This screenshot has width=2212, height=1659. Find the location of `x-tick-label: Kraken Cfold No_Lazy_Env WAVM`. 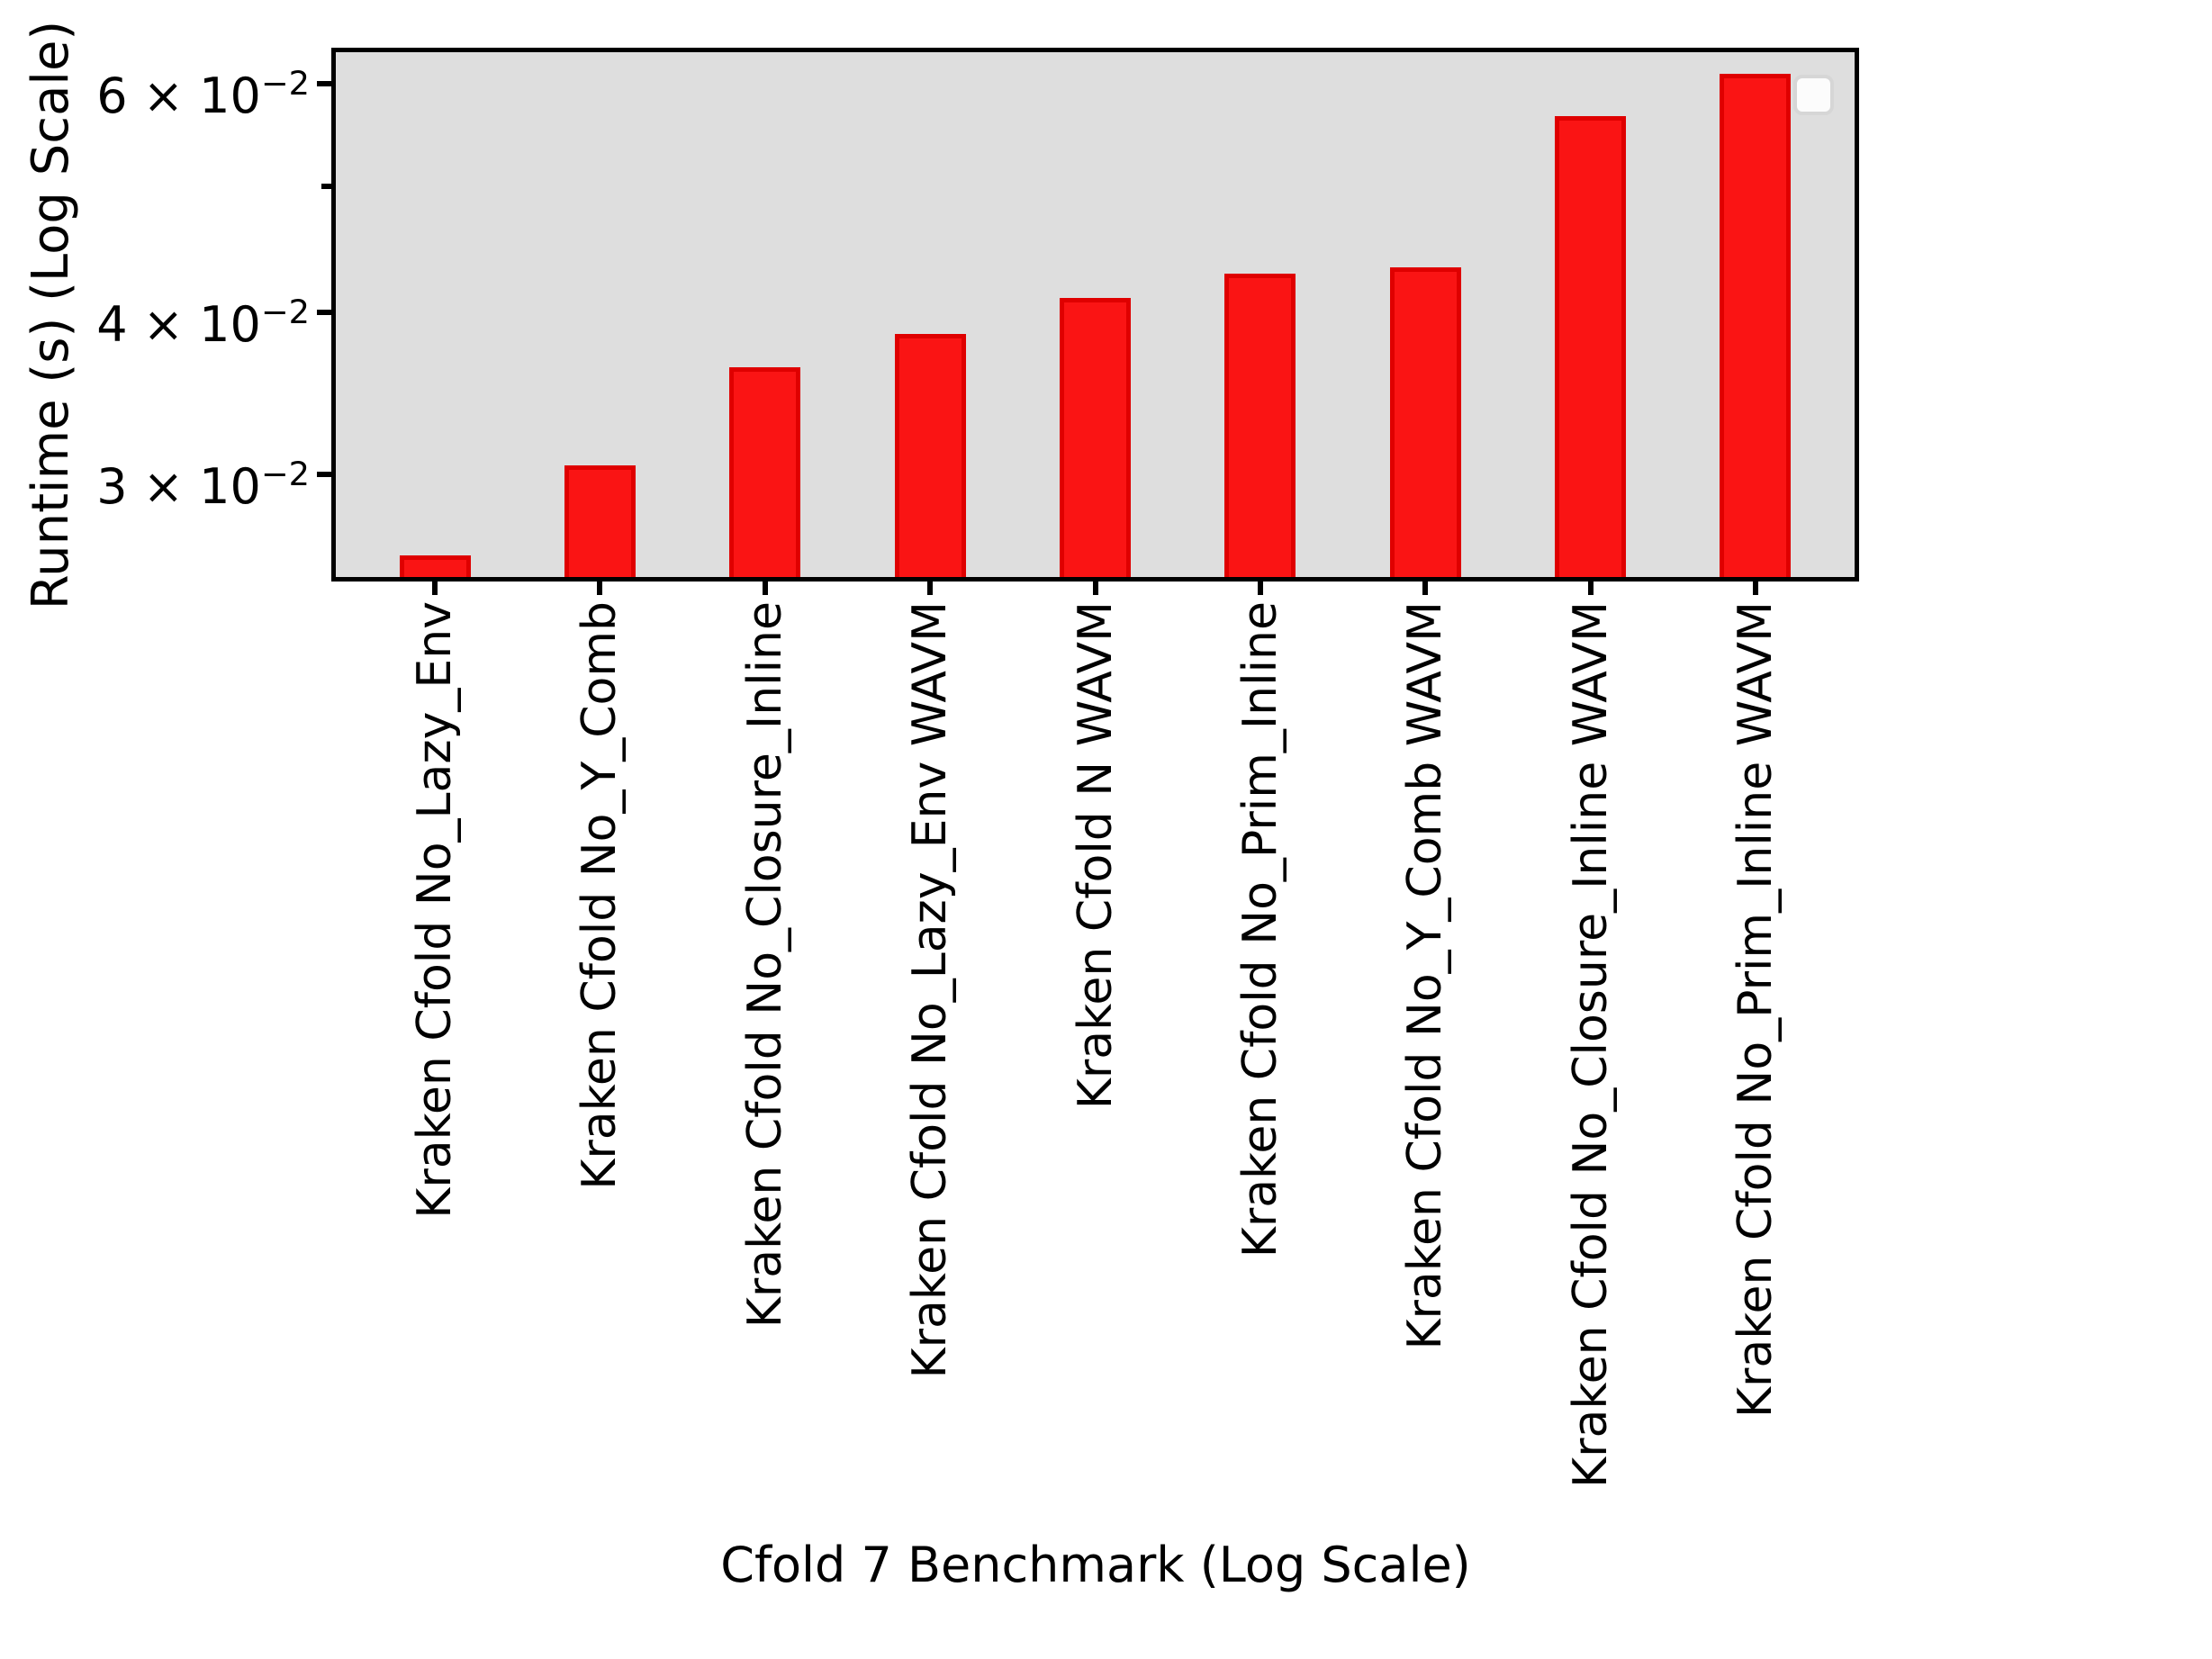

x-tick-label: Kraken Cfold No_Lazy_Env WAVM is located at coordinates (930, 990).